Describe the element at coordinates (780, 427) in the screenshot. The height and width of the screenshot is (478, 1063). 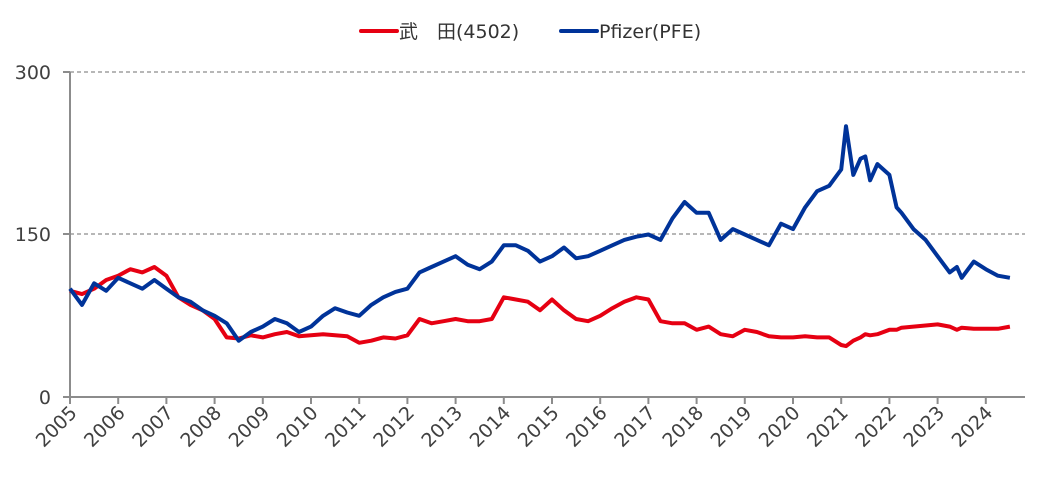
I see `x-tick-2020: 2020` at that location.